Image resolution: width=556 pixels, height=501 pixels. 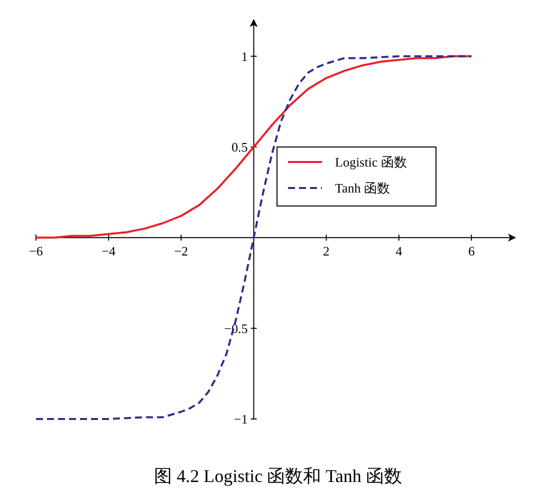 I want to click on legend-label: Tanh 函数, so click(x=362, y=188).